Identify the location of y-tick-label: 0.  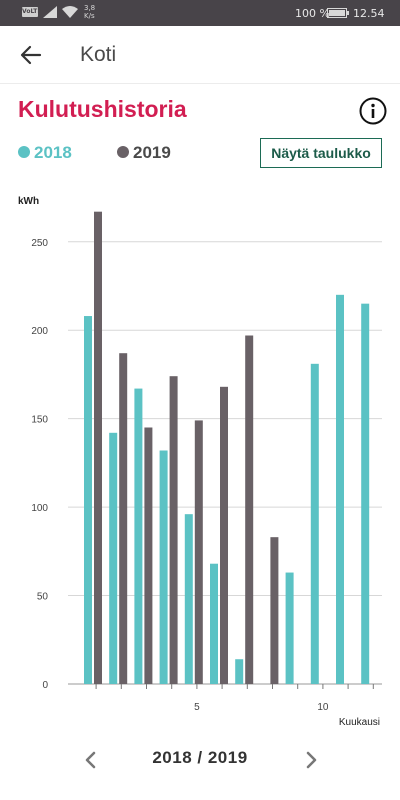
(45, 685).